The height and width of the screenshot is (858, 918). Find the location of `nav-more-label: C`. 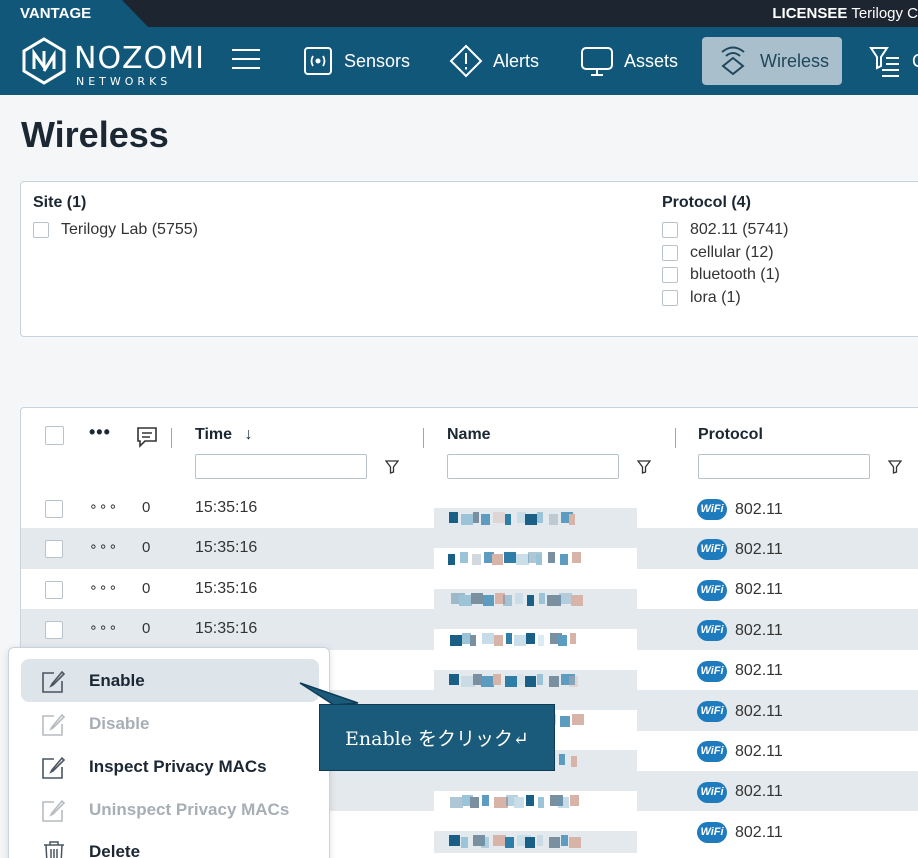

nav-more-label: C is located at coordinates (915, 61).